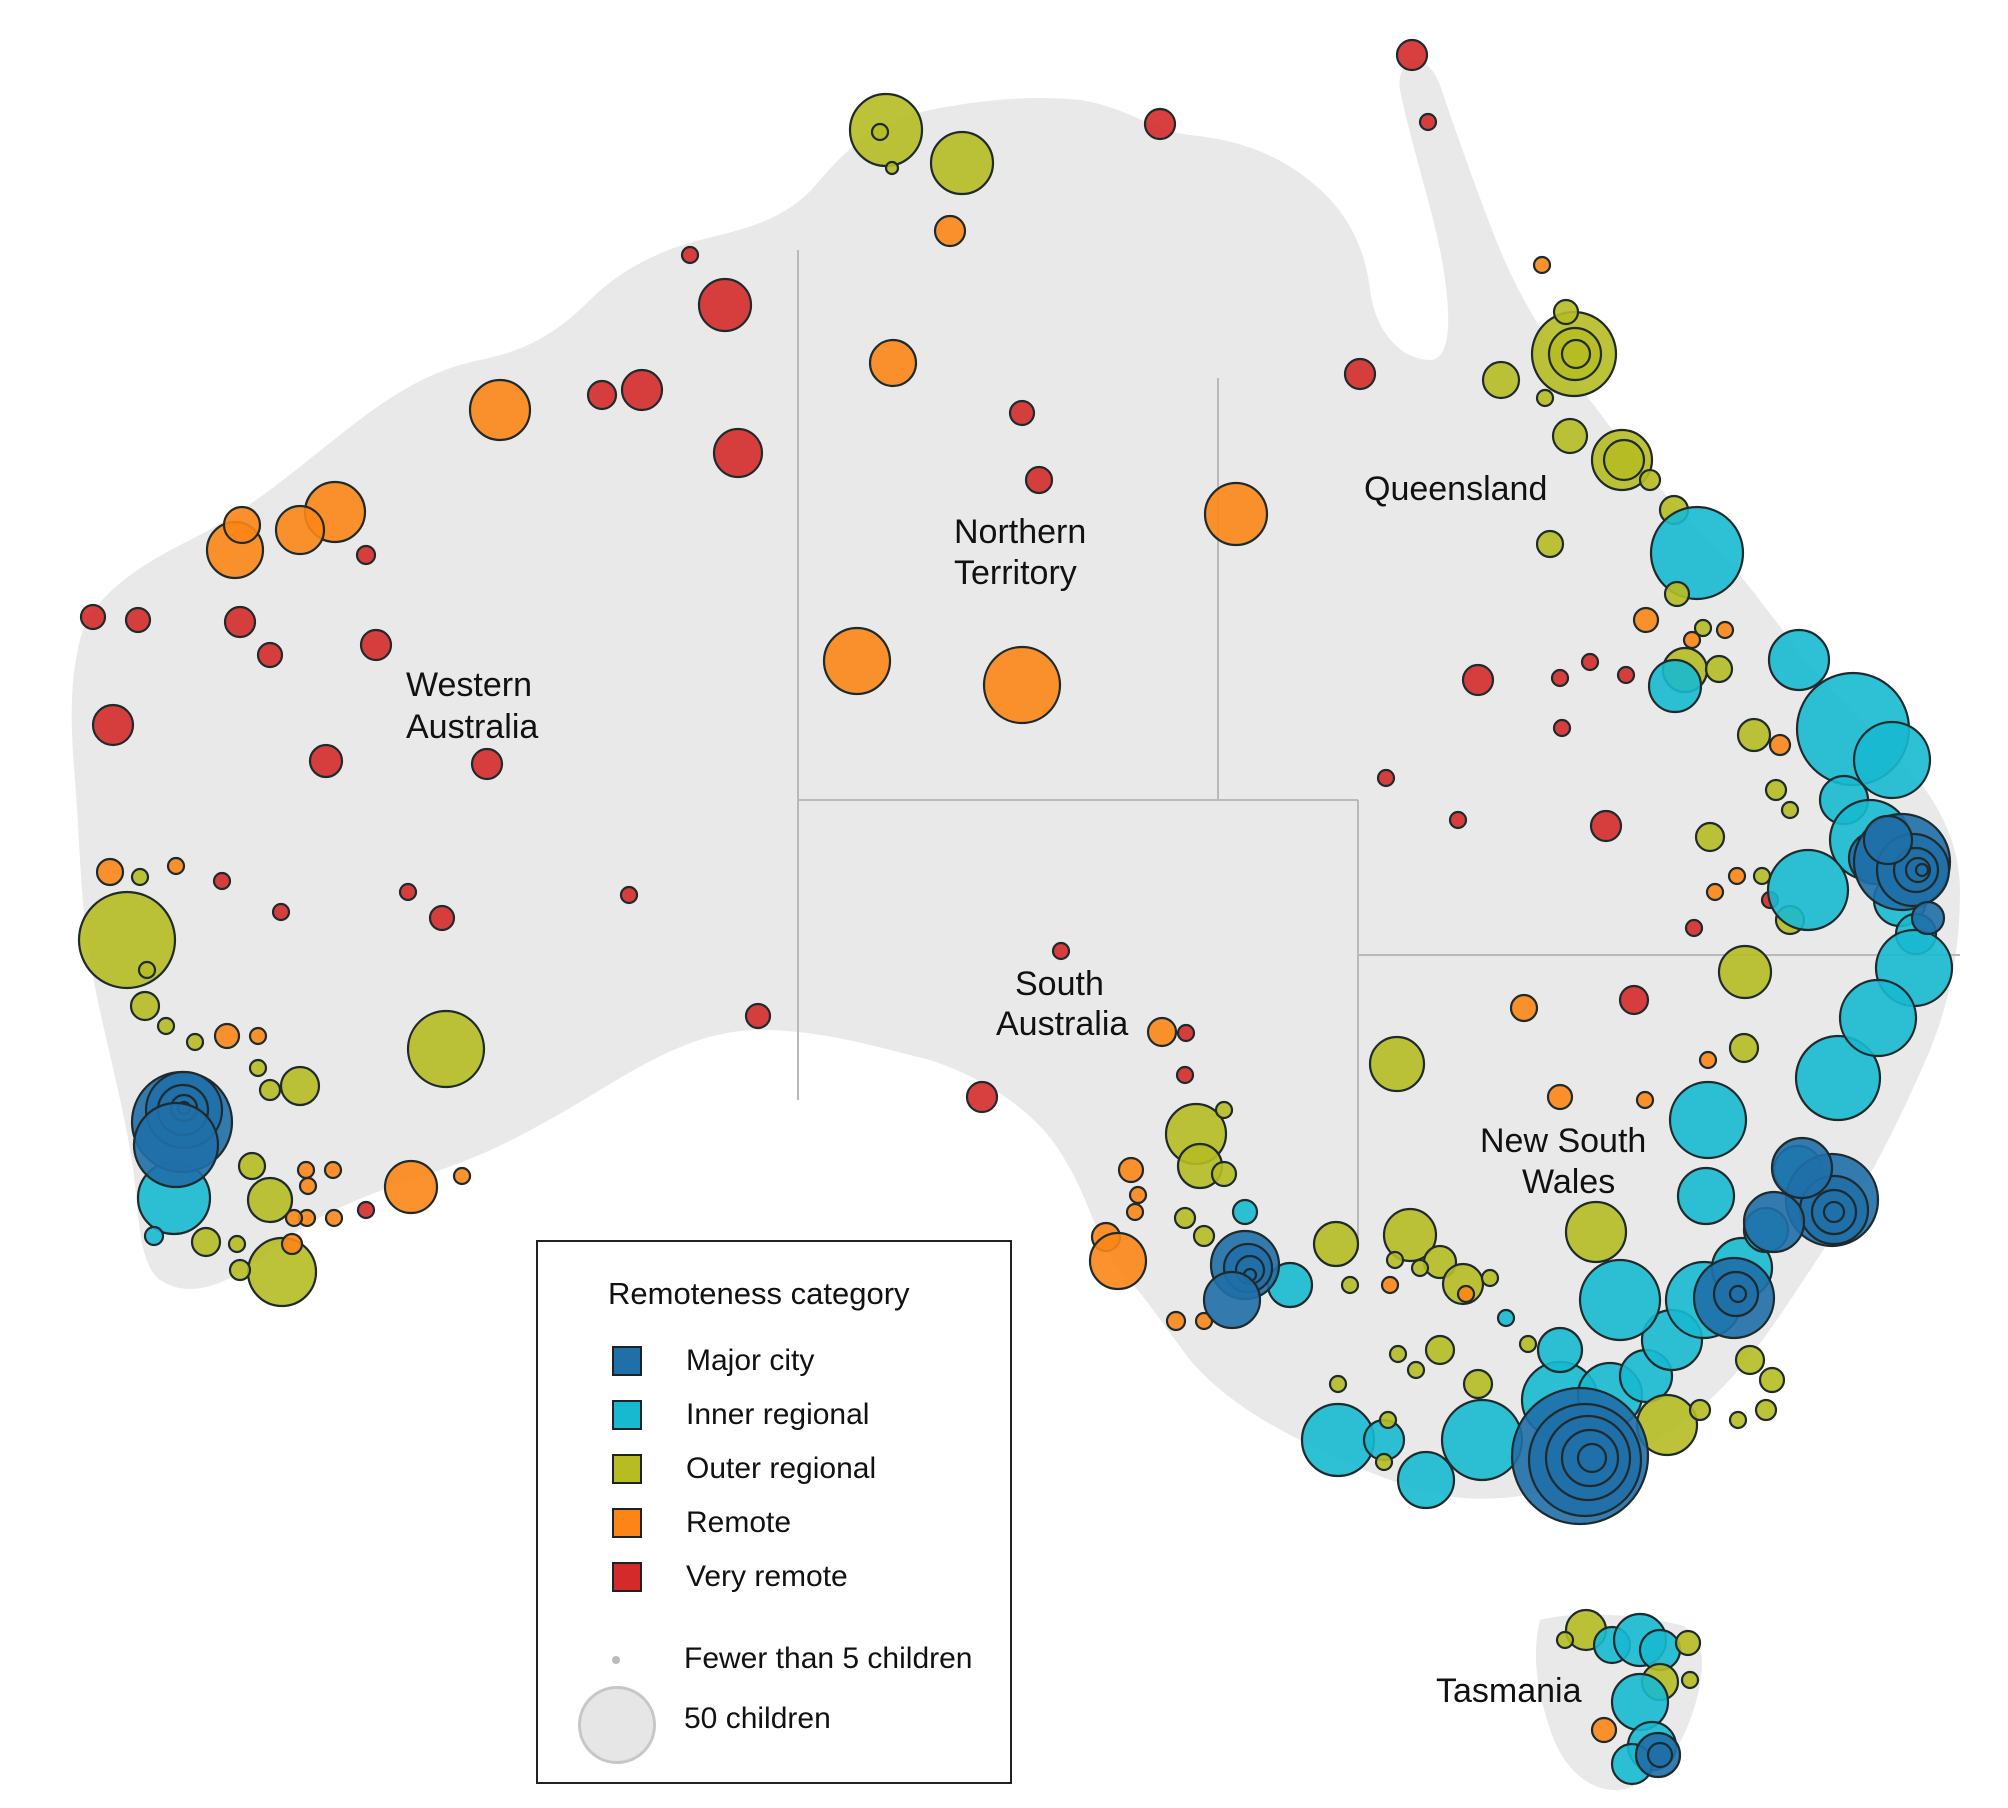 This screenshot has height=1808, width=2008. What do you see at coordinates (616, 1660) in the screenshot?
I see `size-legend-small-dot` at bounding box center [616, 1660].